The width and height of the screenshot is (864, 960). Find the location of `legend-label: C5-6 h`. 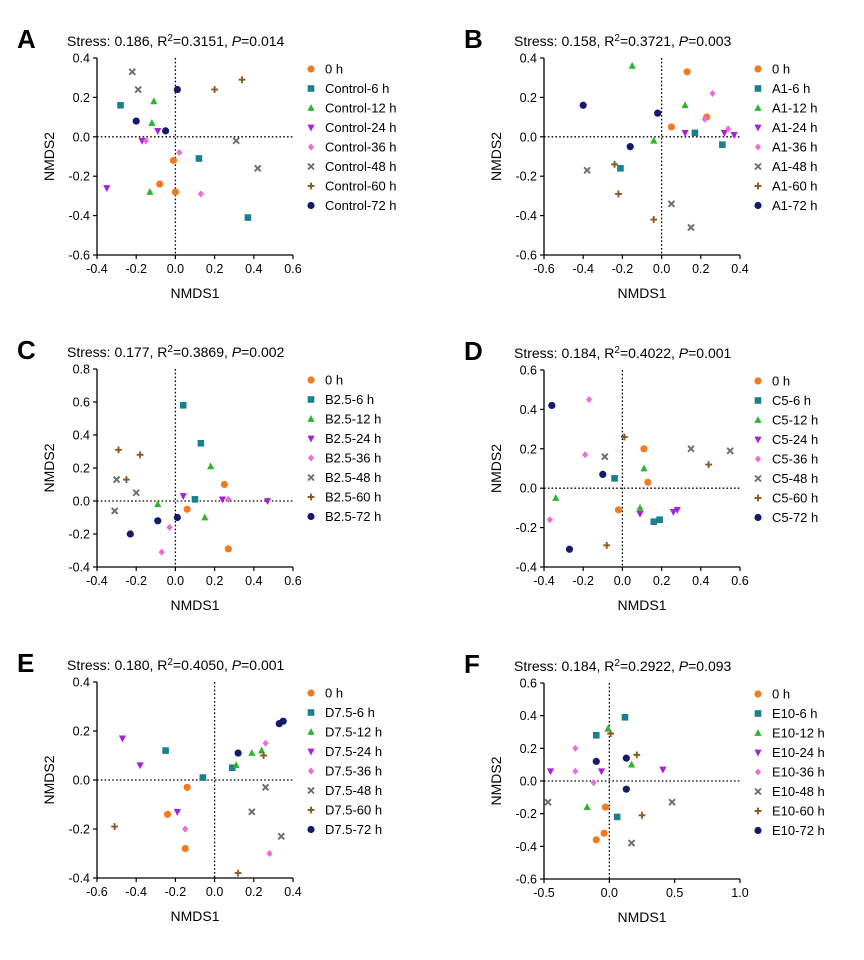

legend-label: C5-6 h is located at coordinates (791, 400).